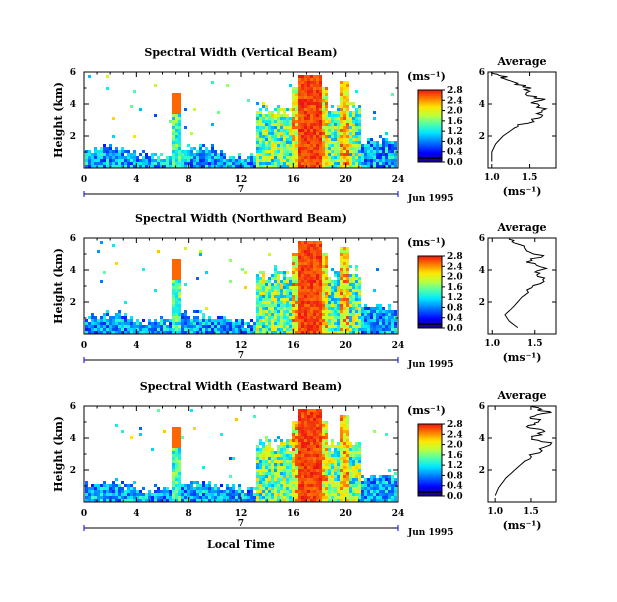 Image resolution: width=617 pixels, height=602 pixels. What do you see at coordinates (241, 544) in the screenshot?
I see `x-axis-label: Local Time` at bounding box center [241, 544].